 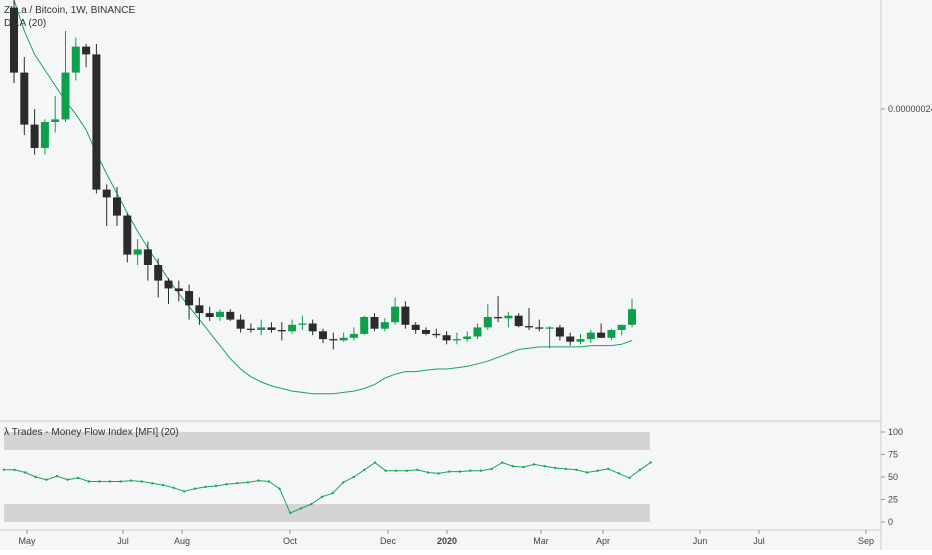 What do you see at coordinates (910, 109) in the screenshot?
I see `price-tick-label: 0.00000024` at bounding box center [910, 109].